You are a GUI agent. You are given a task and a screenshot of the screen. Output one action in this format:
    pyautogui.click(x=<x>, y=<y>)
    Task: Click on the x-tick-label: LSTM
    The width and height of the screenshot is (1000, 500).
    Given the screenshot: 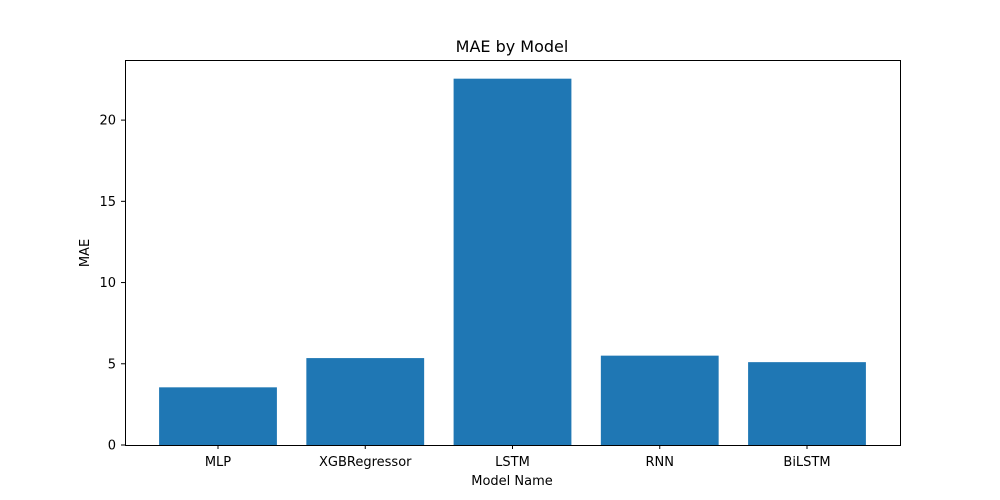 What is the action you would take?
    pyautogui.click(x=512, y=462)
    